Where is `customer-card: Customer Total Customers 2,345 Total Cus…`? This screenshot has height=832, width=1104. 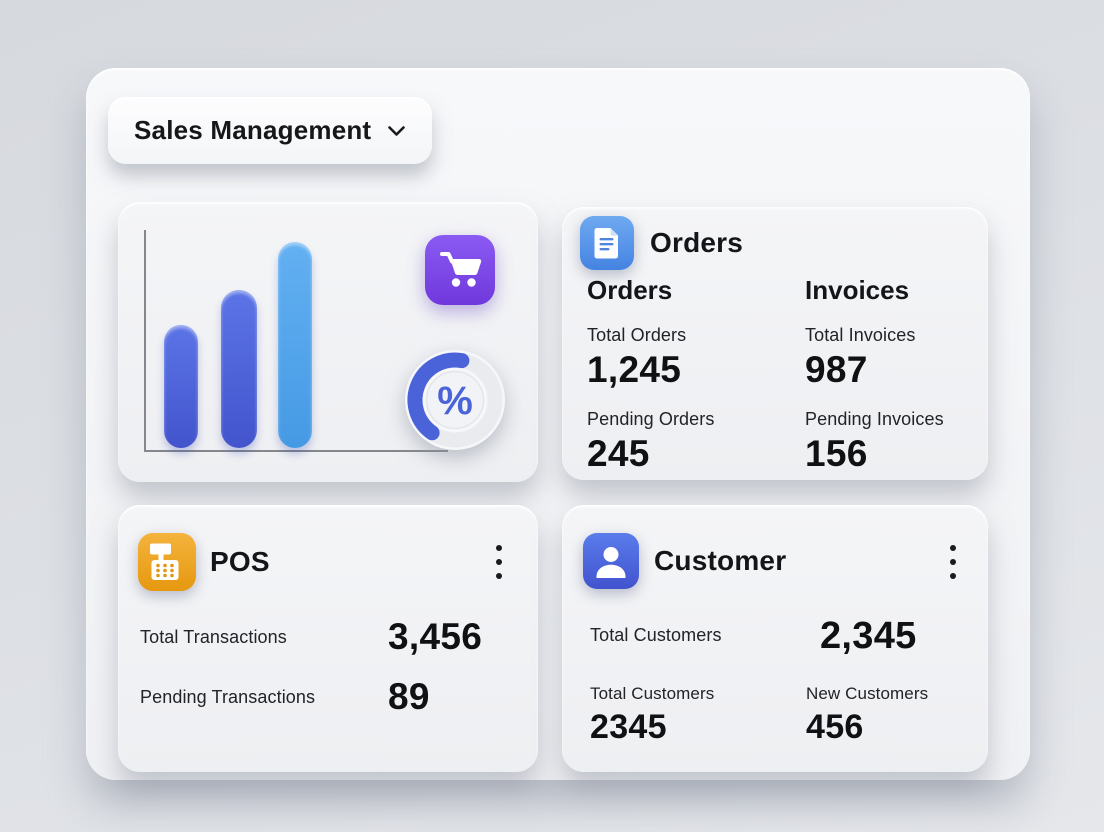
customer-card: Customer Total Customers 2,345 Total Cus… is located at coordinates (775, 638).